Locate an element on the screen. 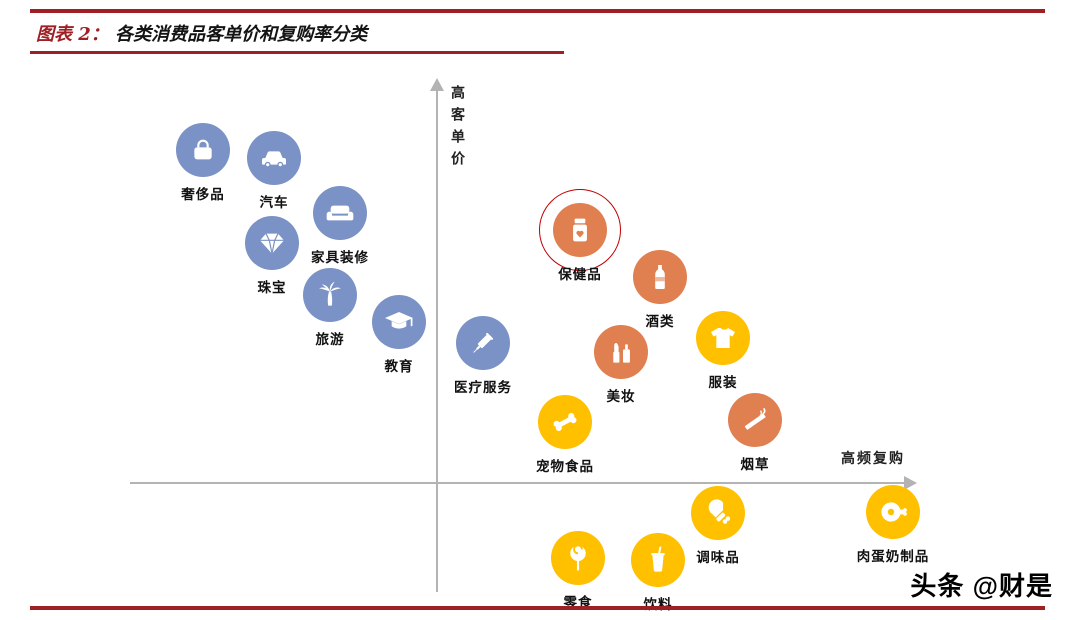 The height and width of the screenshot is (620, 1075). chart-title-label: 图表 2： is located at coordinates (72, 34).